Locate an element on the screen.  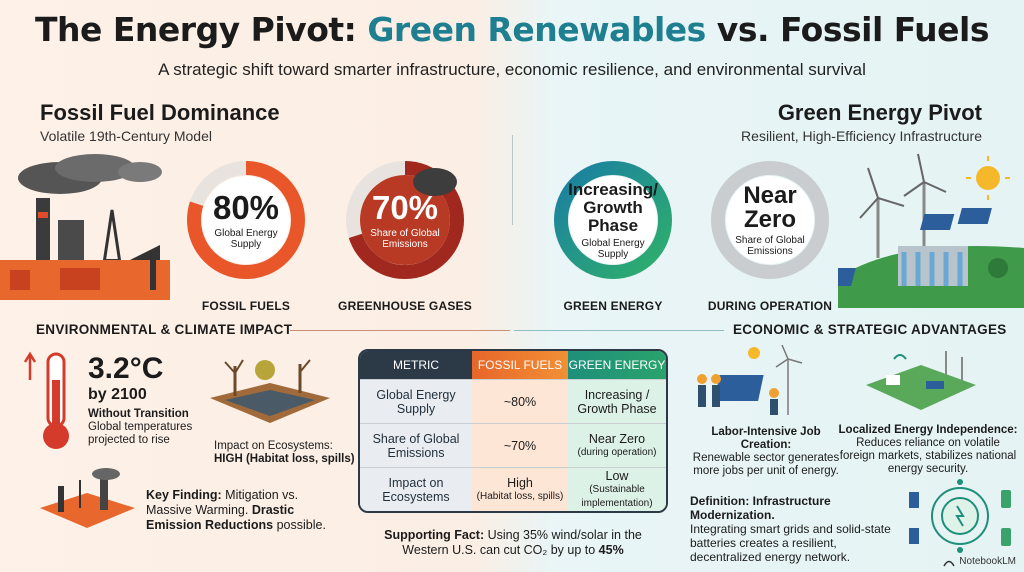
cell-metric: Global Energy Supply is located at coordinates (416, 401).